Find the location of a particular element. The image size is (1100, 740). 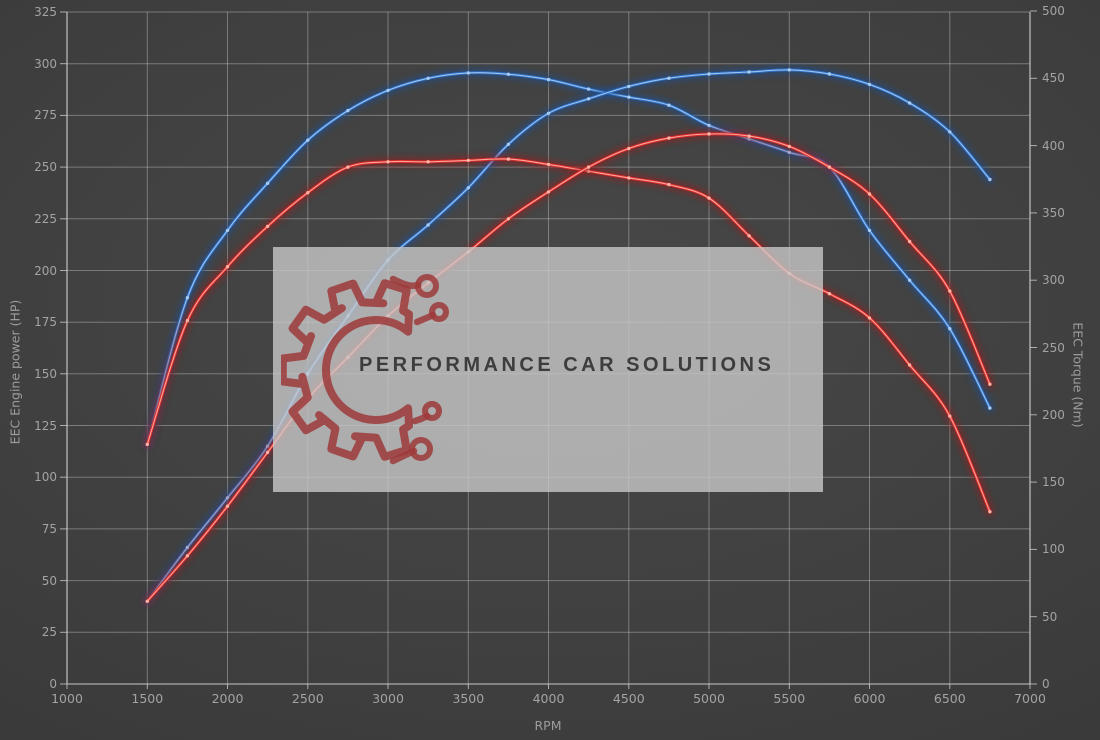

y-right-tick-label: 0 is located at coordinates (1046, 684).